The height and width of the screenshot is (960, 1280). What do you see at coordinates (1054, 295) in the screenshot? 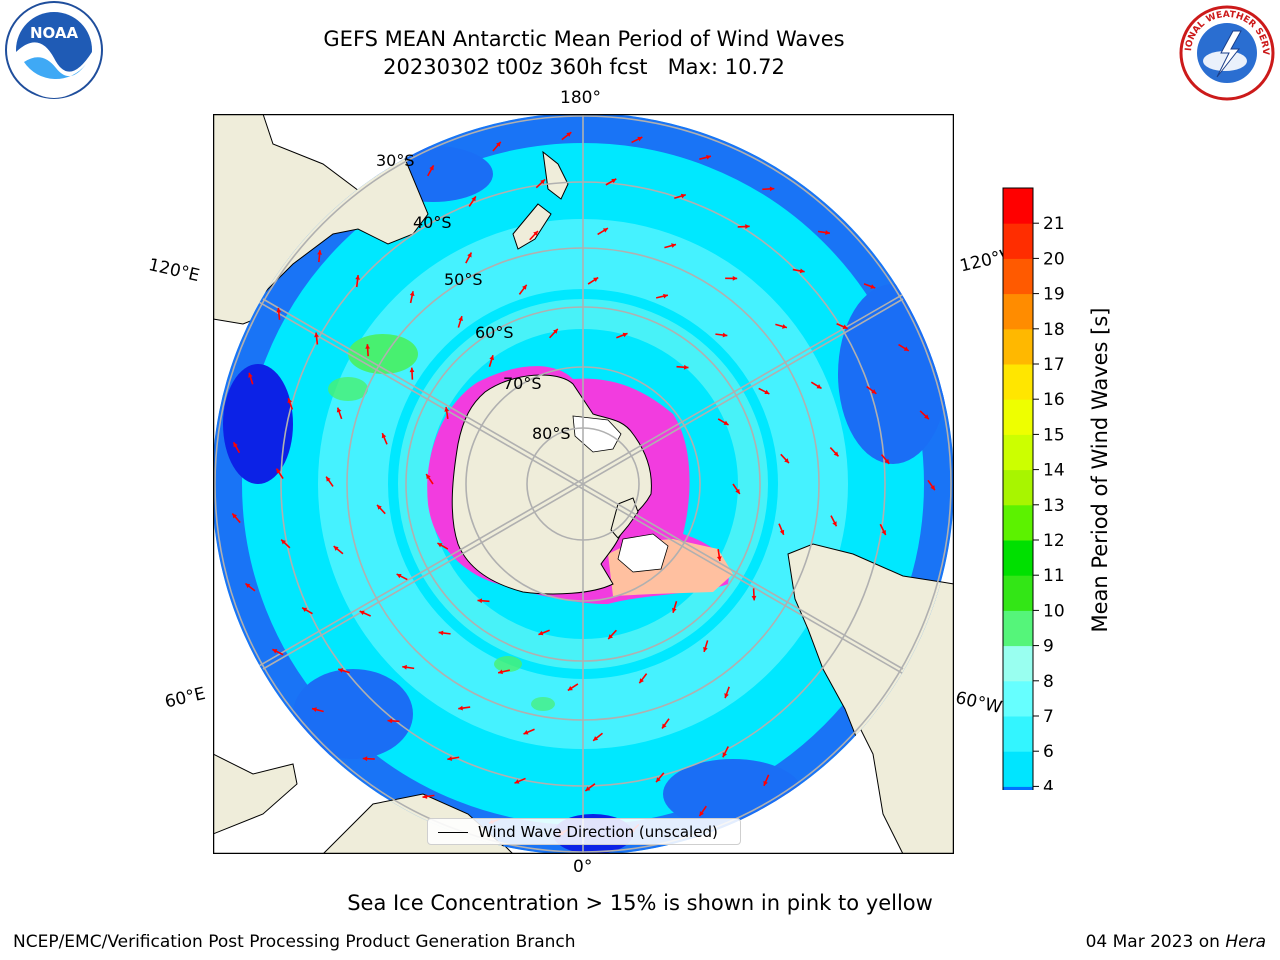
I see `colorbar-tick-label: 19` at bounding box center [1054, 295].